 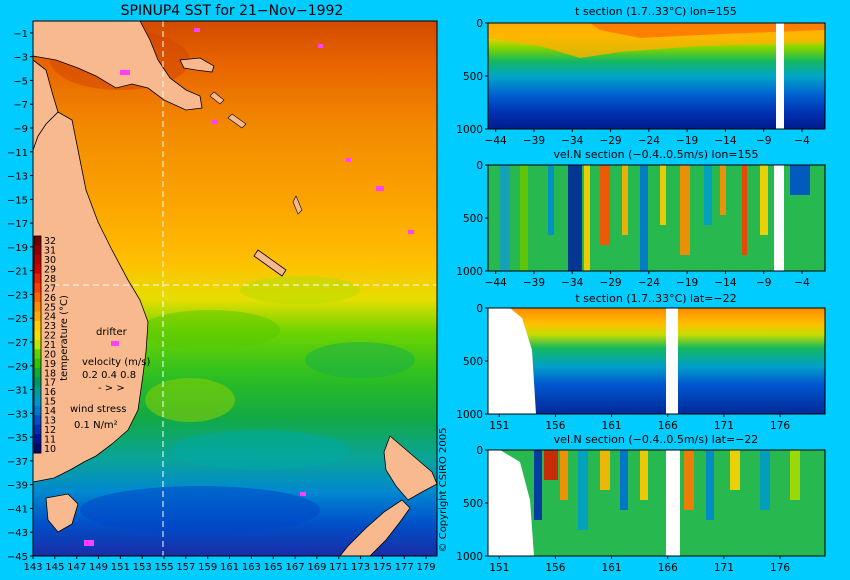 What do you see at coordinates (96, 425) in the screenshot?
I see `wind-legend-value: 0.1 N/m²` at bounding box center [96, 425].